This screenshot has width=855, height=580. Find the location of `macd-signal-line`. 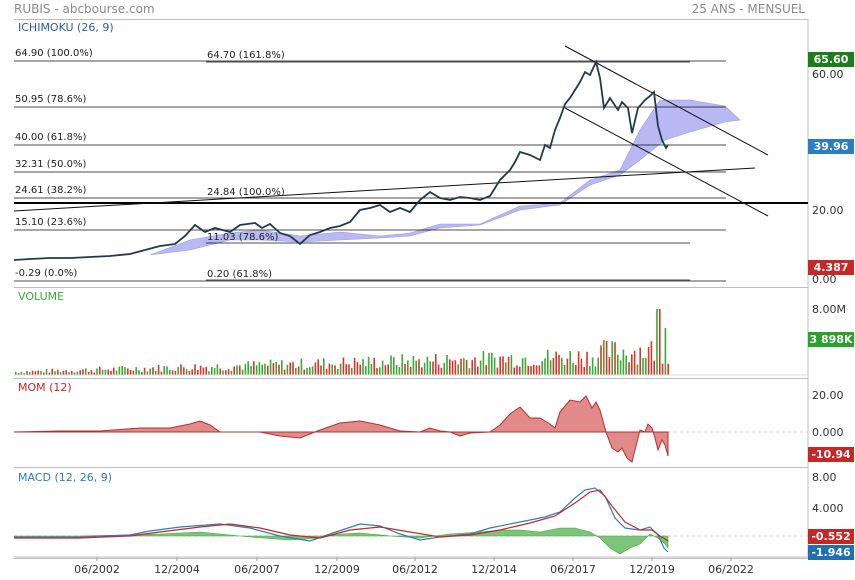

macd-signal-line is located at coordinates (341, 515).